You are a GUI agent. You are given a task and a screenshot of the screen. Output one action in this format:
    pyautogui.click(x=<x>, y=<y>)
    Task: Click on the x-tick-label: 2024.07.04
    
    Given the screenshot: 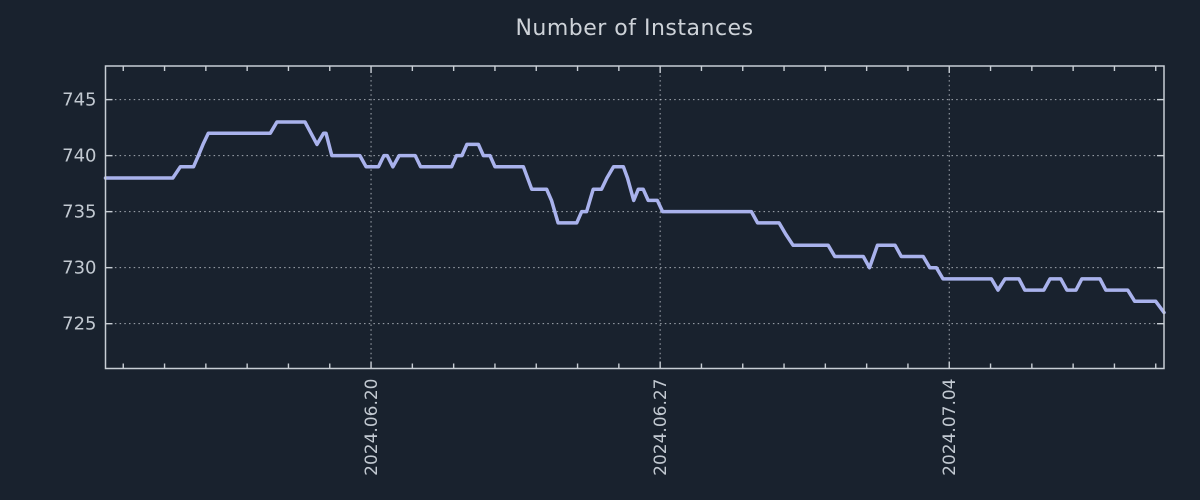 What is the action you would take?
    pyautogui.click(x=950, y=427)
    